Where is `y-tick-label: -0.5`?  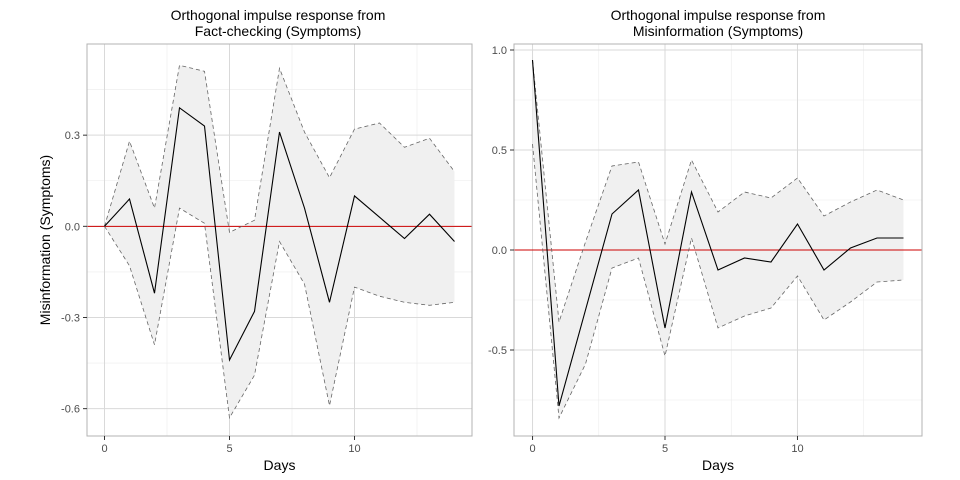 y-tick-label: -0.5 is located at coordinates (497, 351).